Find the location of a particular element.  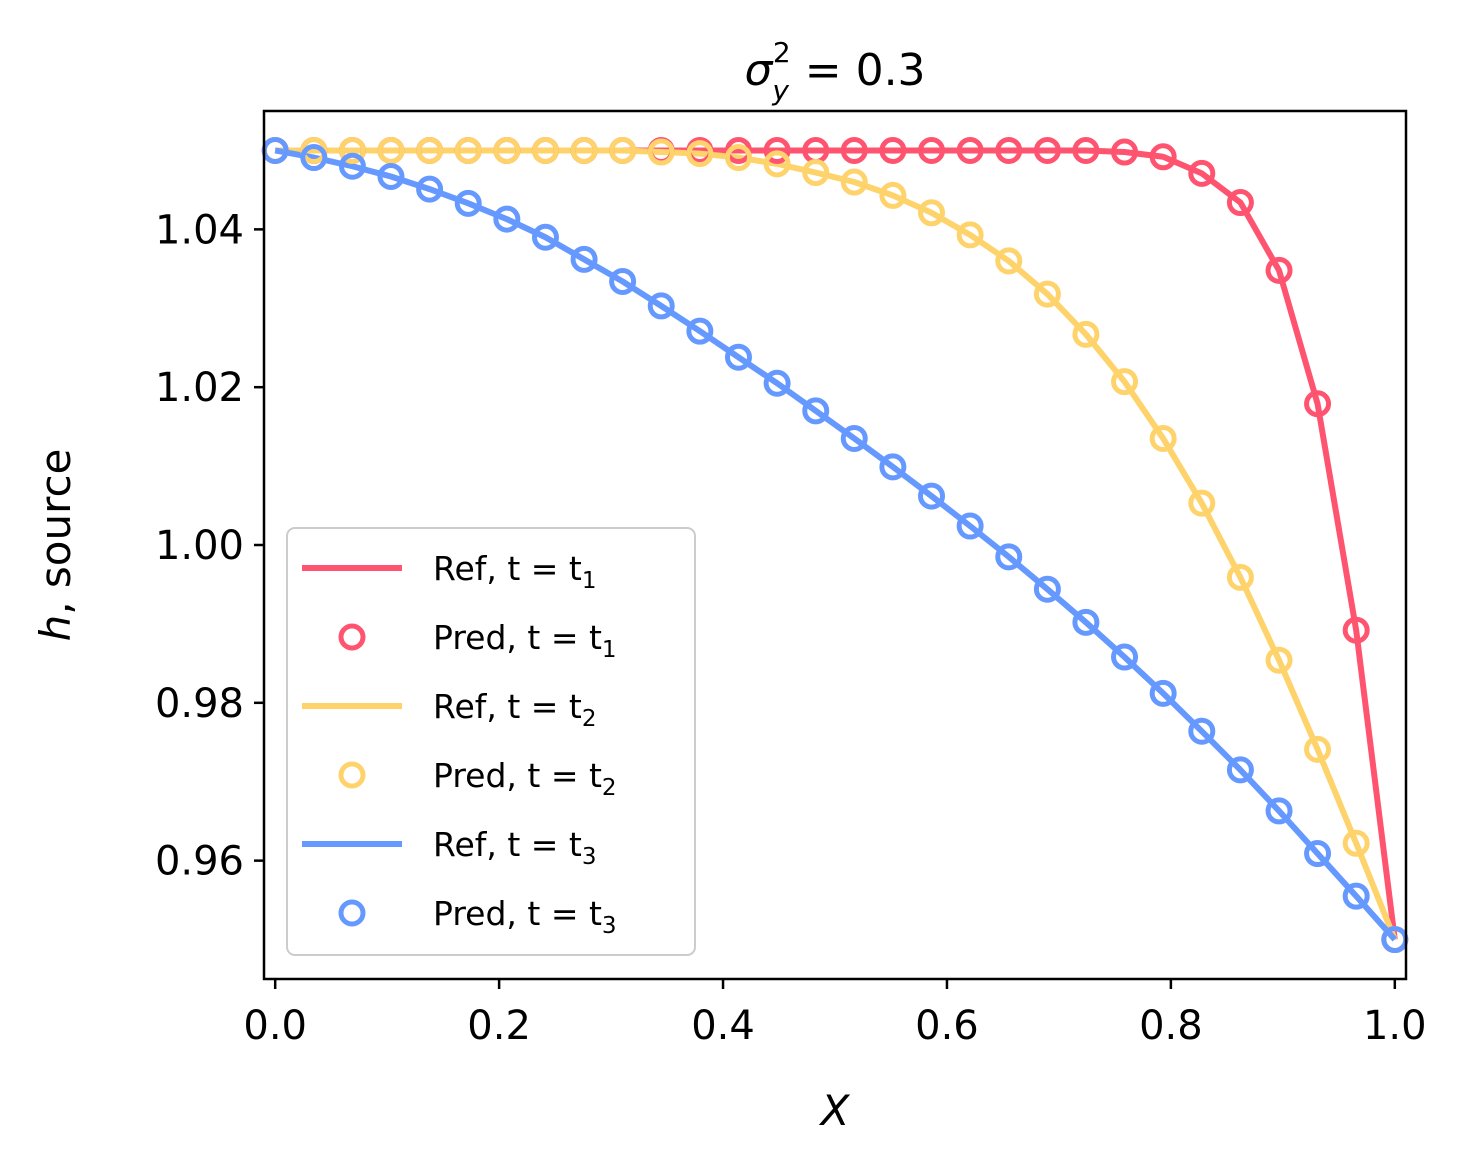

y-axis-label: h, source is located at coordinates (55, 545).